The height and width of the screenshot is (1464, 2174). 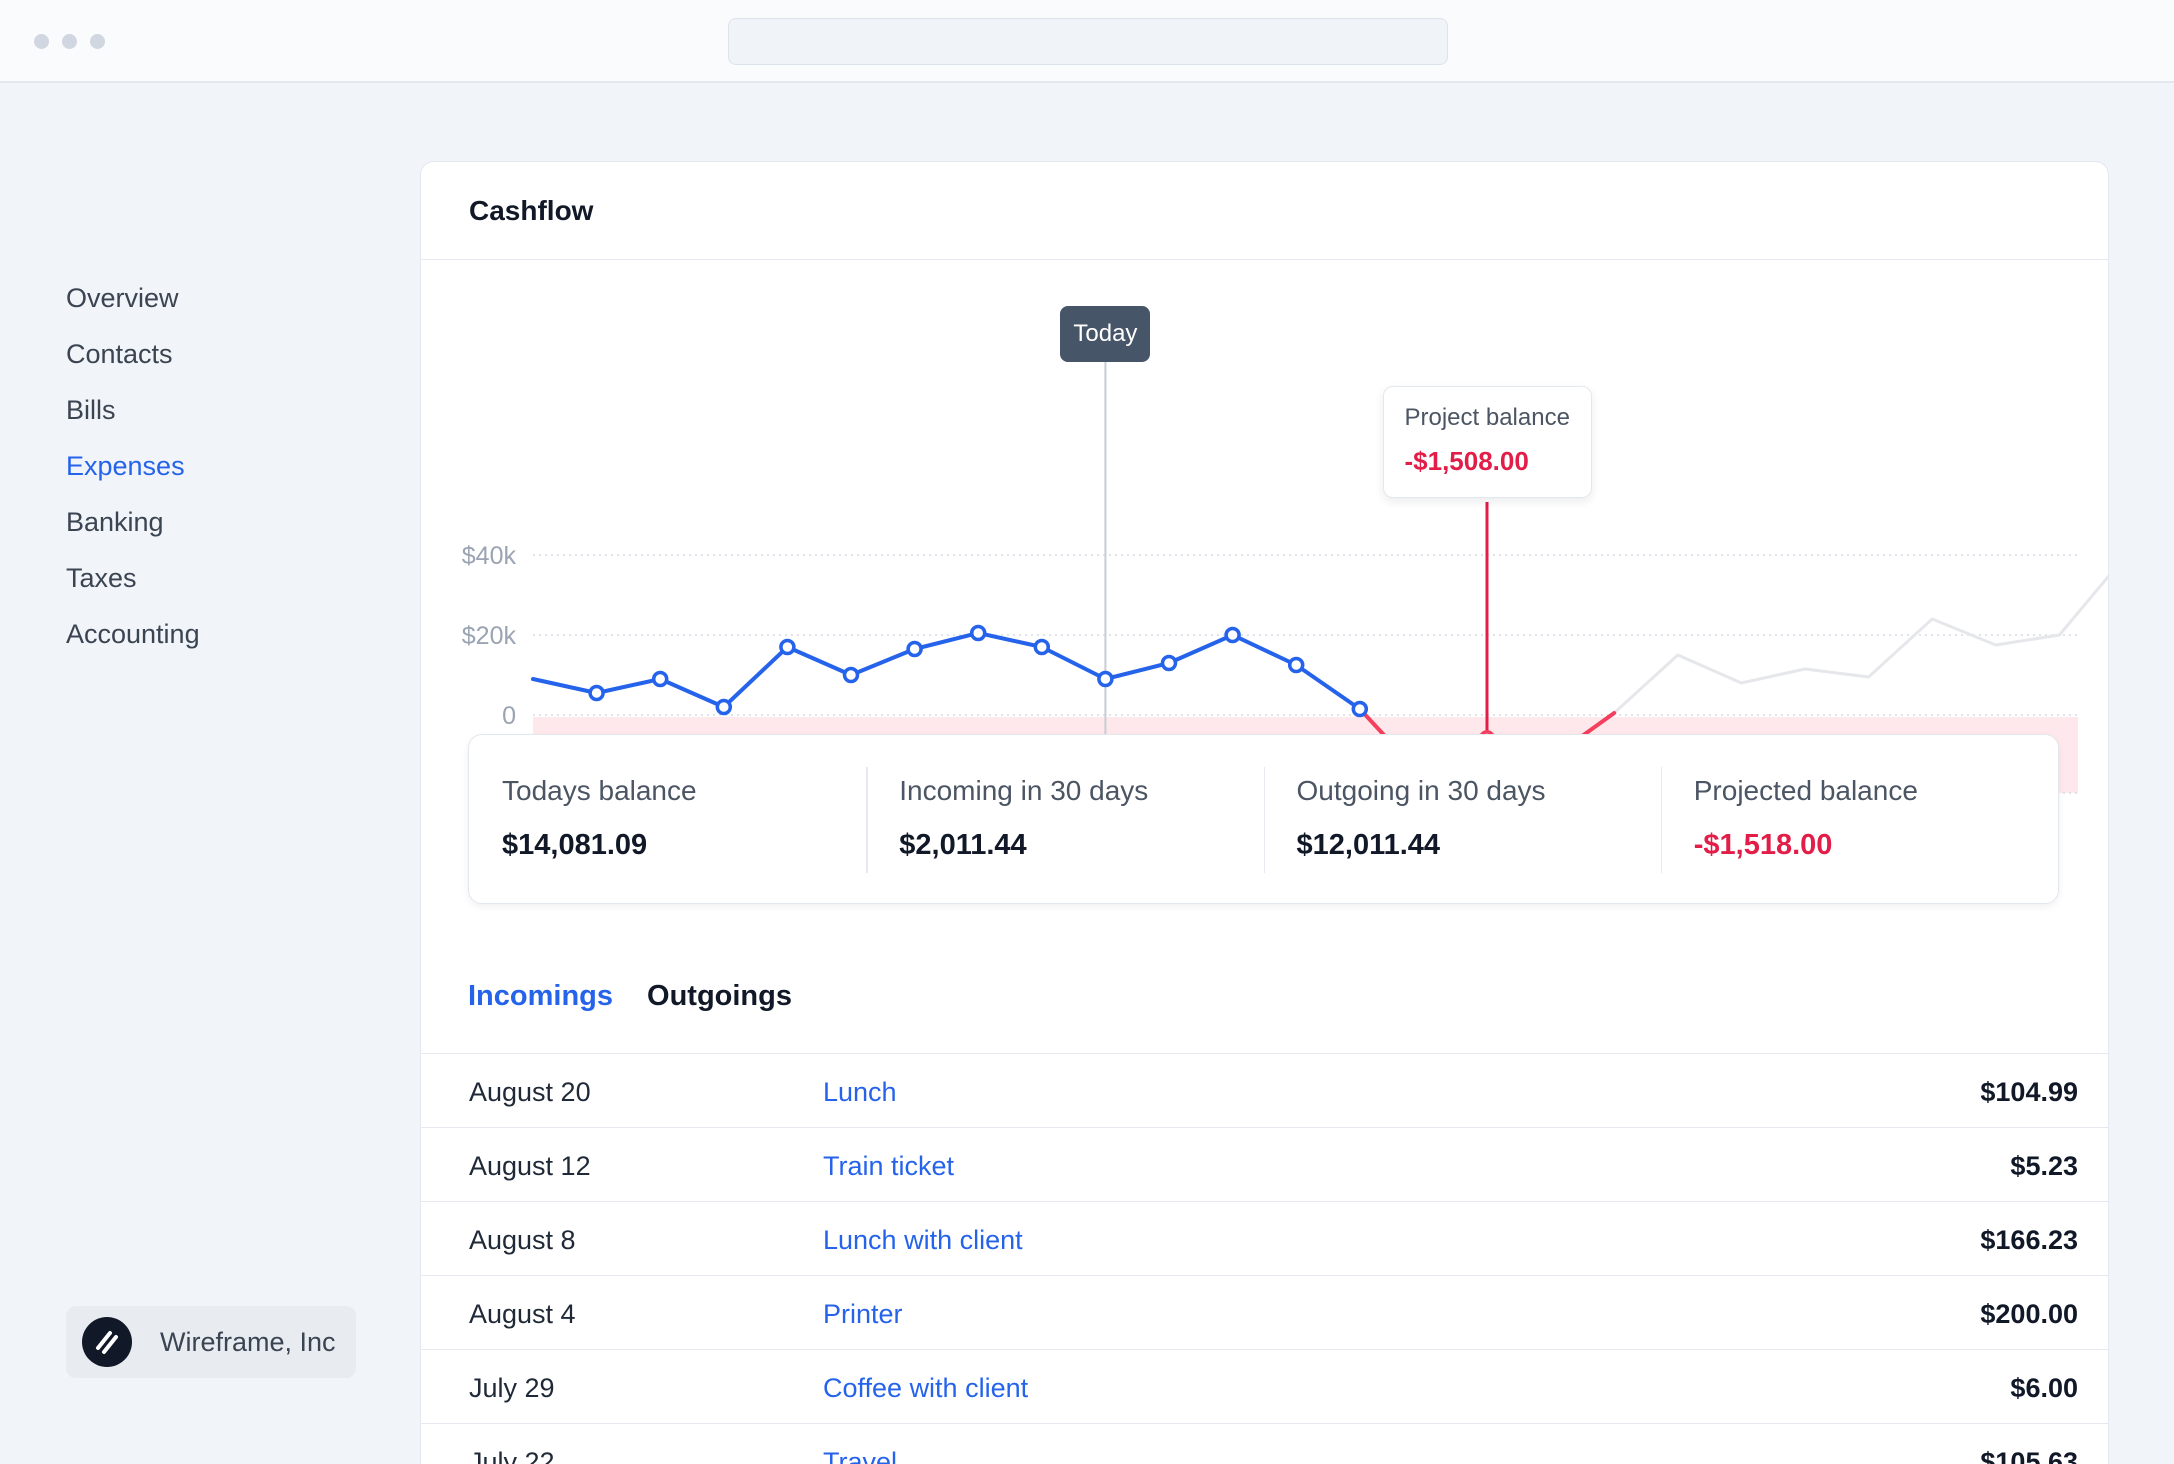 What do you see at coordinates (889, 1166) in the screenshot?
I see `row-description-link: Train ticket` at bounding box center [889, 1166].